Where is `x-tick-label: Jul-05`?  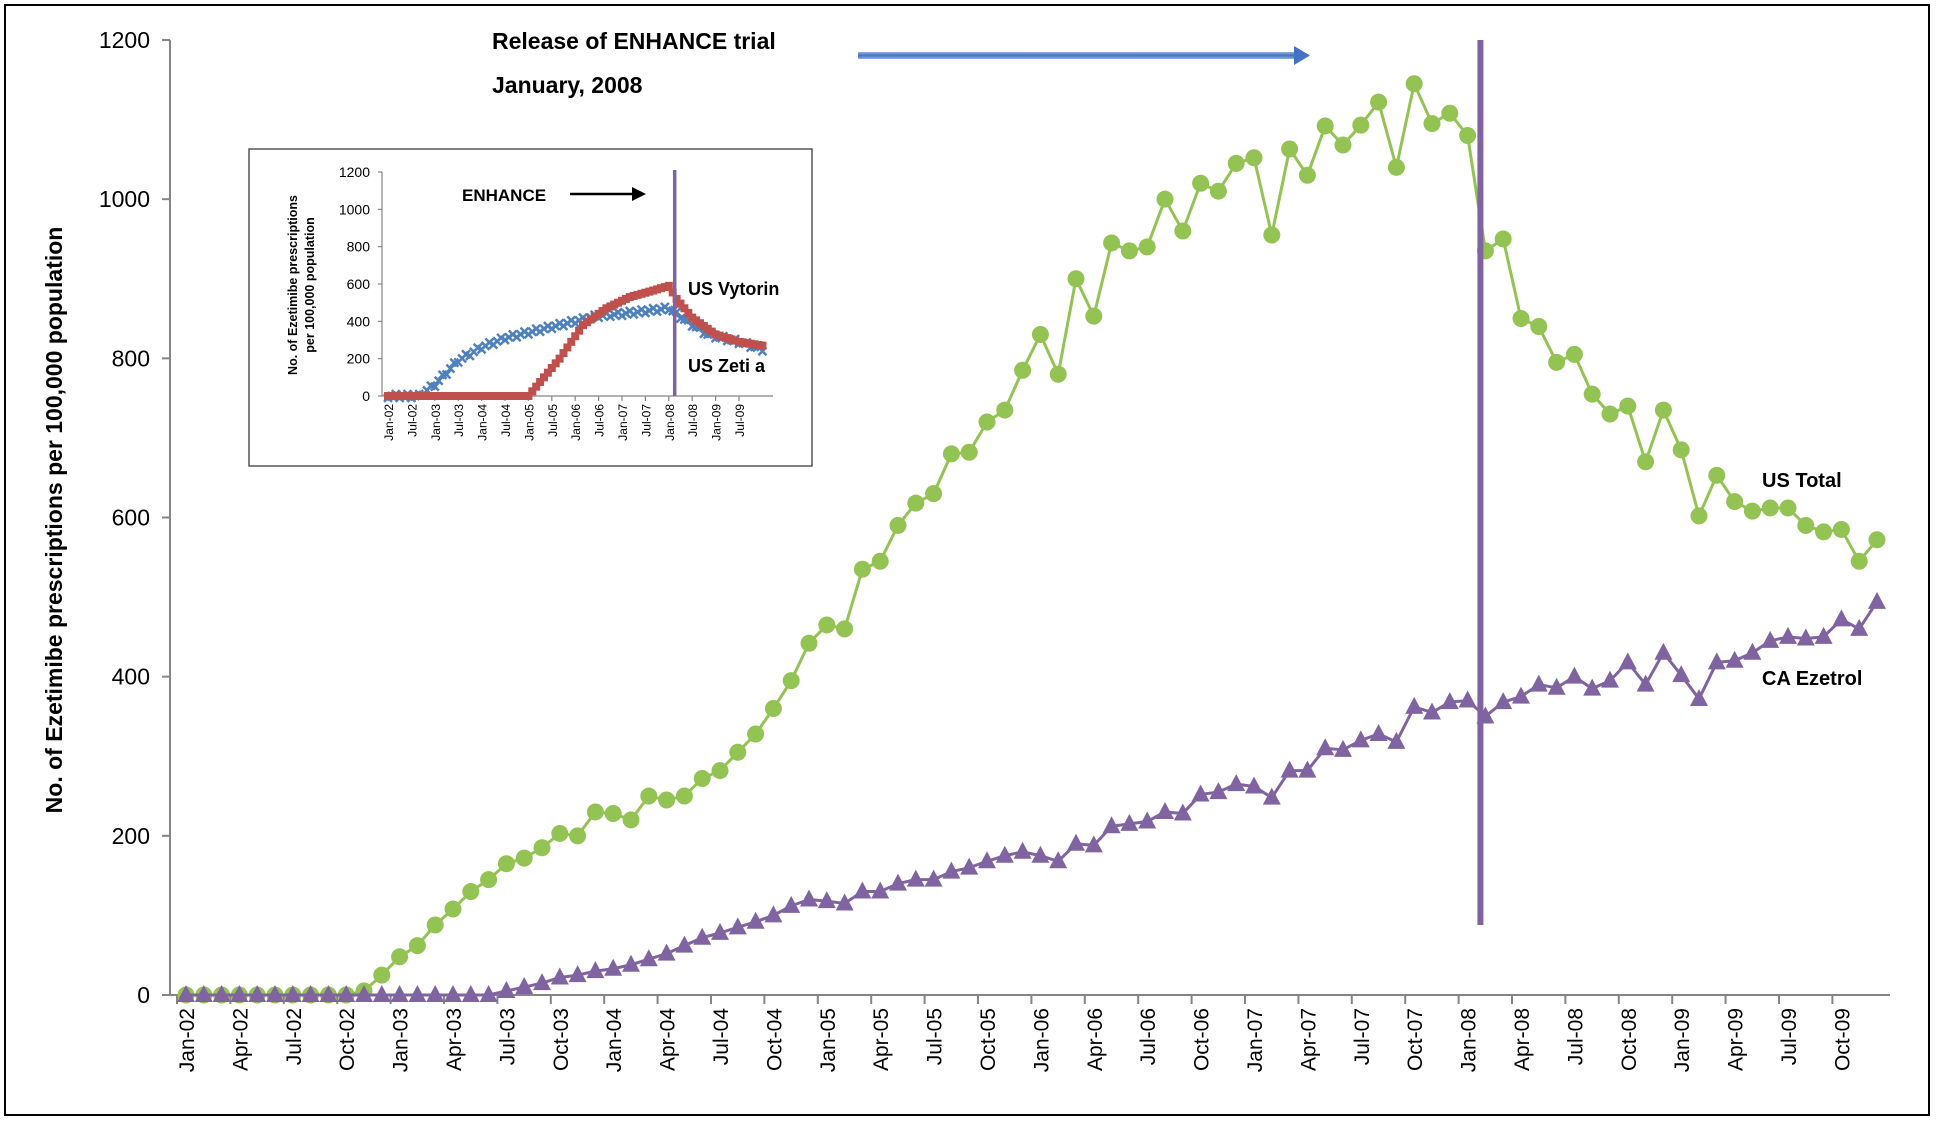
x-tick-label: Jul-05 is located at coordinates (935, 1036).